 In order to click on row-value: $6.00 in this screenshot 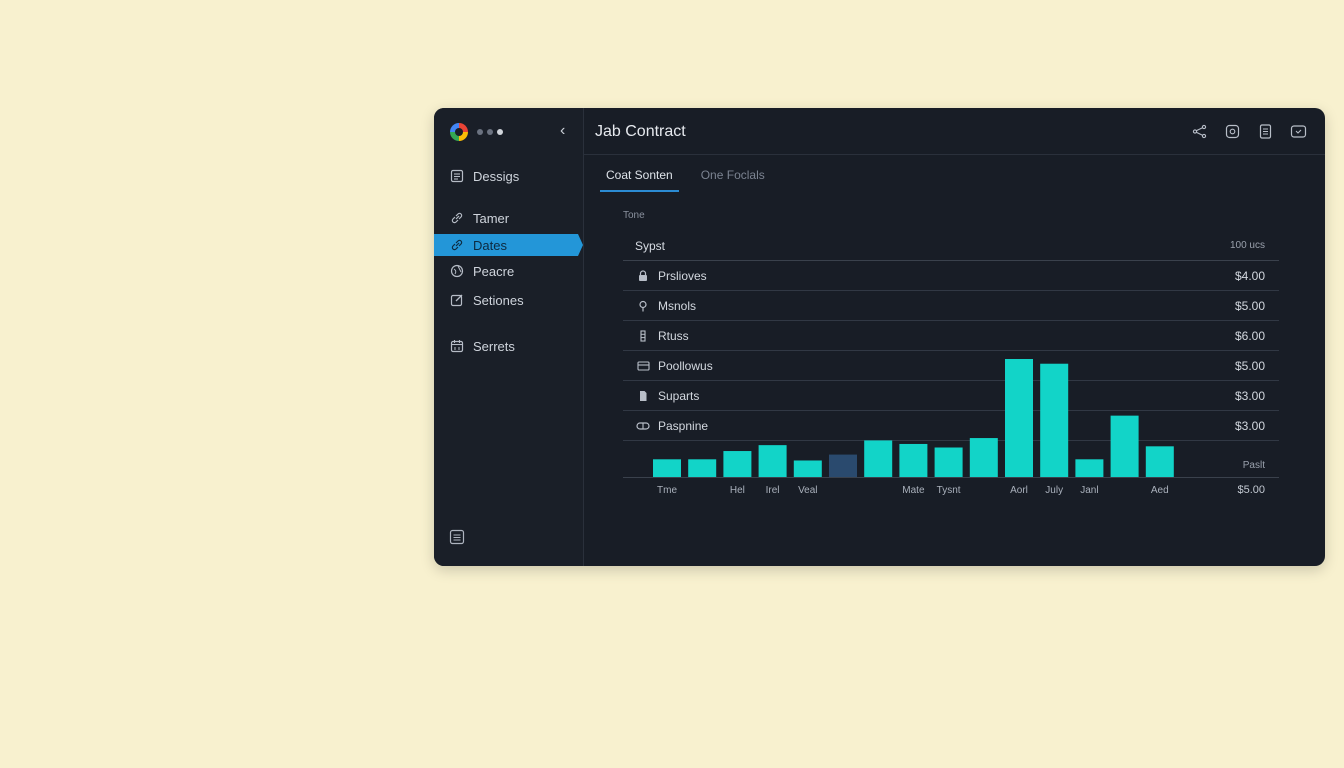, I will do `click(1249, 336)`.